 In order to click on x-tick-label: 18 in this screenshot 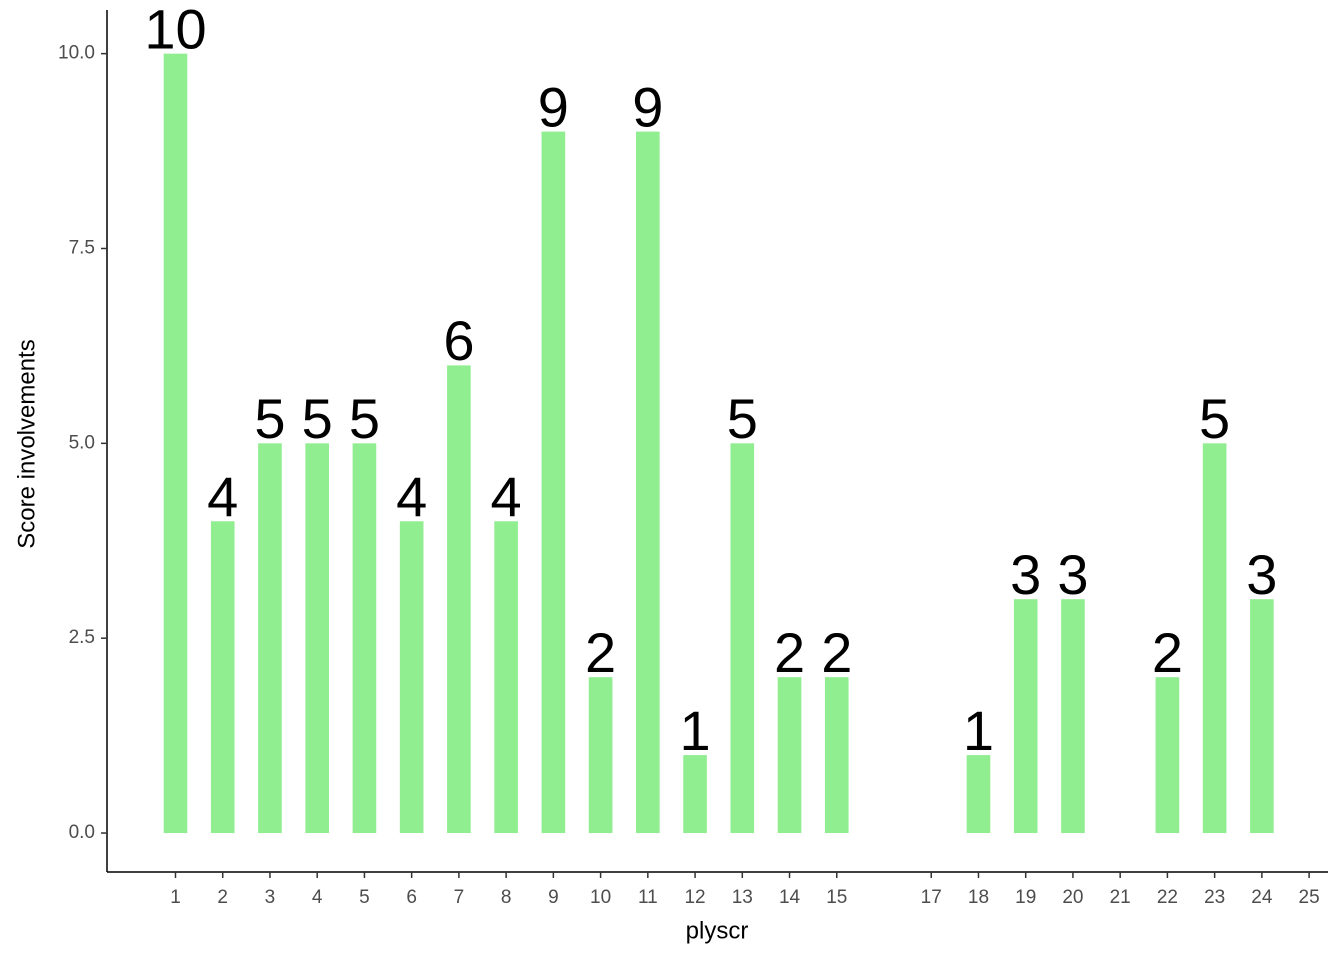, I will do `click(978, 897)`.